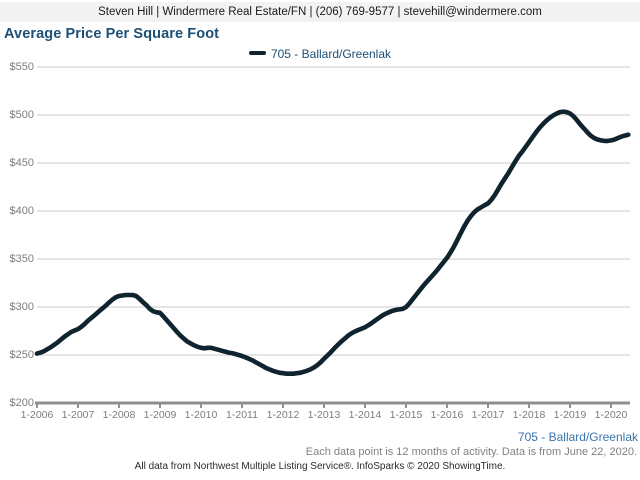 The height and width of the screenshot is (480, 640). What do you see at coordinates (611, 415) in the screenshot?
I see `x-axis-tick-label: 1-2020` at bounding box center [611, 415].